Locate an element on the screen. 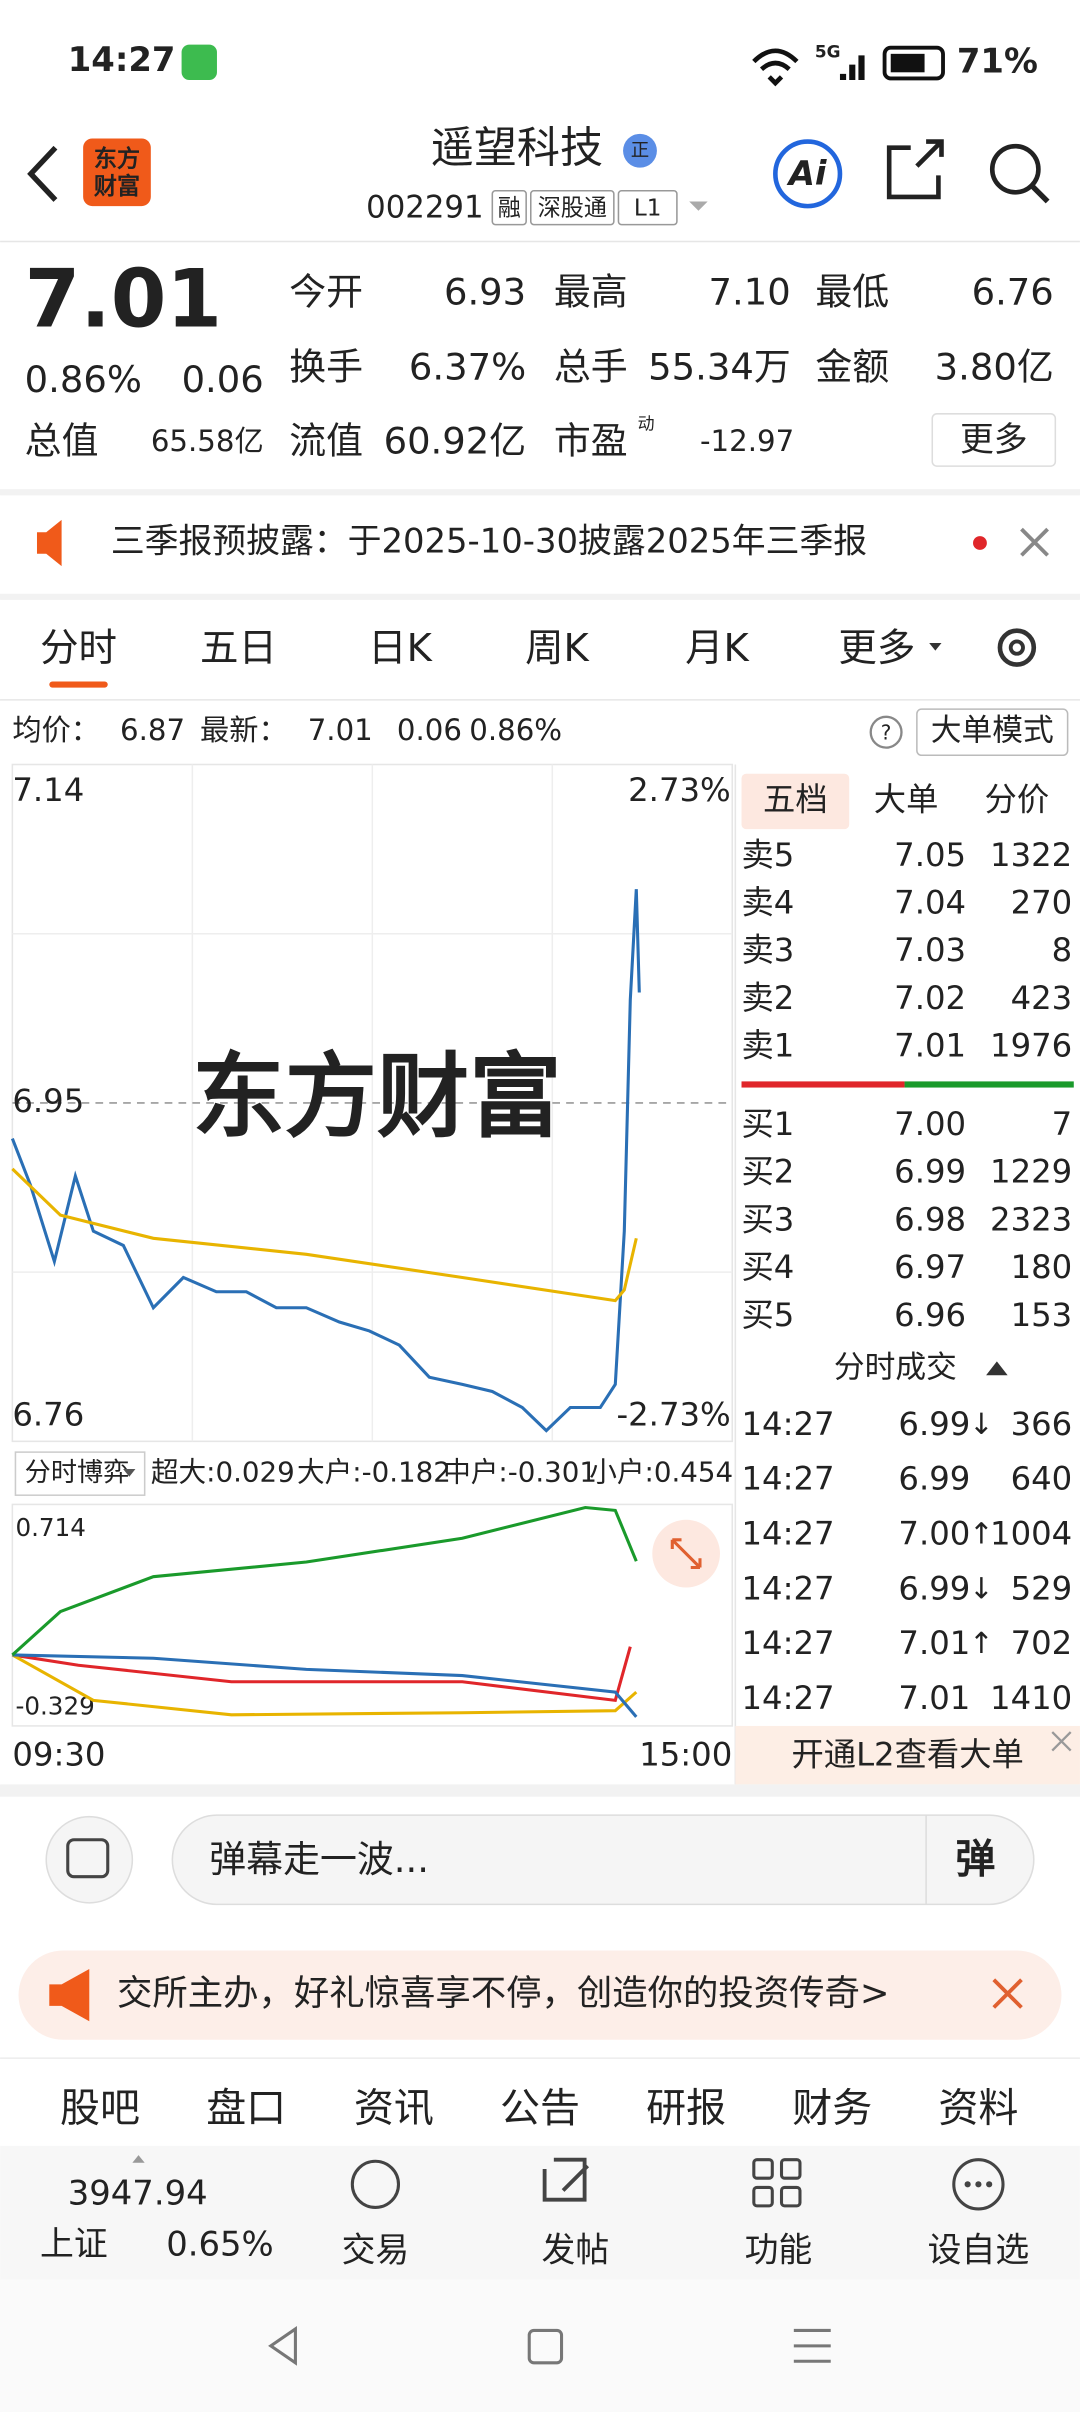 Image resolution: width=1080 pixels, height=2412 pixels. book-price: 7.01 is located at coordinates (930, 1046).